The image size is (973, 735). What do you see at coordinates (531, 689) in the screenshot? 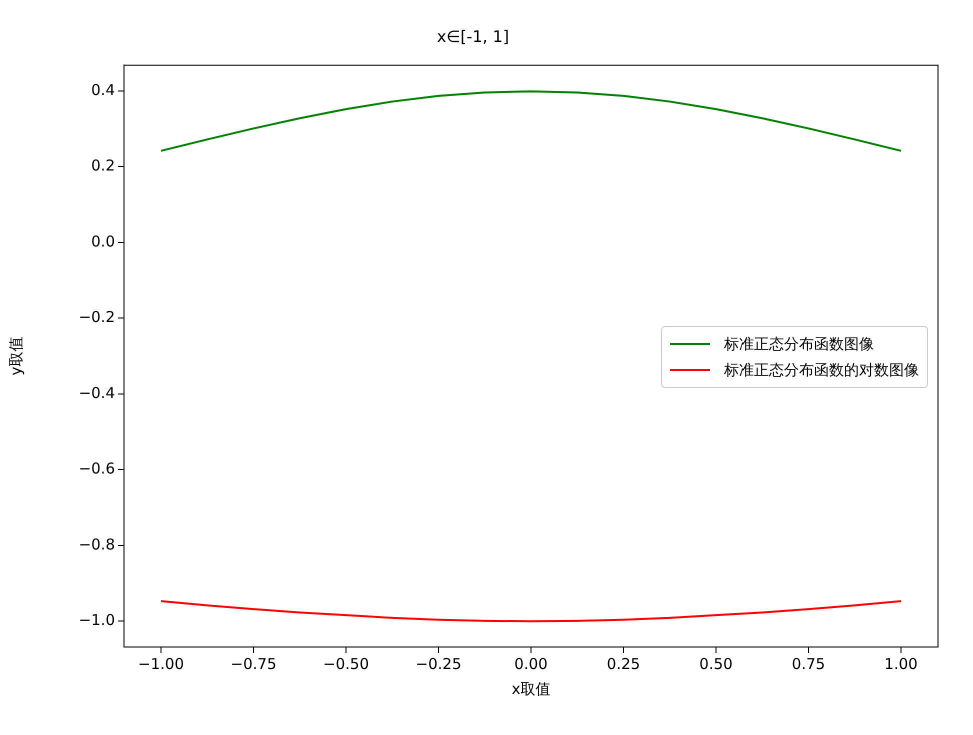
I see `x-axis-title: x取值` at bounding box center [531, 689].